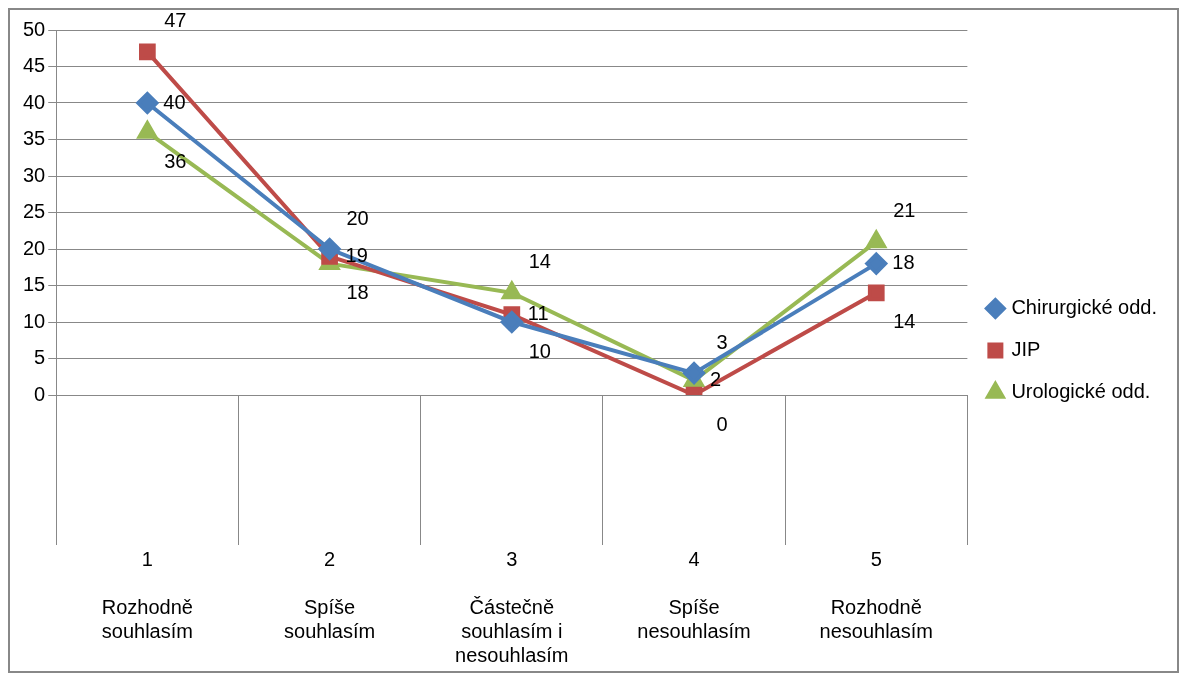  I want to click on y-tick-label: 15, so click(34, 284).